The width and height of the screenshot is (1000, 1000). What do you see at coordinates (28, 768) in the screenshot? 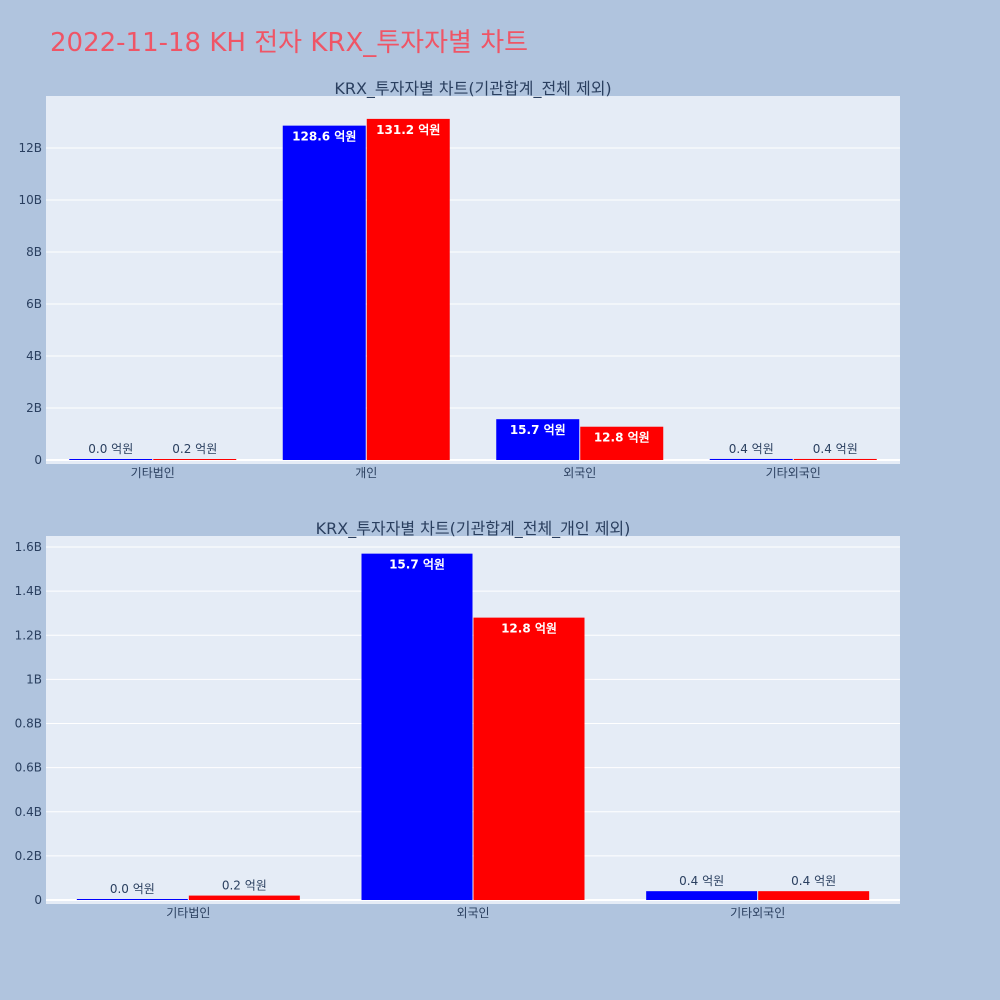
I see `y-tick-label: 0.6B` at bounding box center [28, 768].